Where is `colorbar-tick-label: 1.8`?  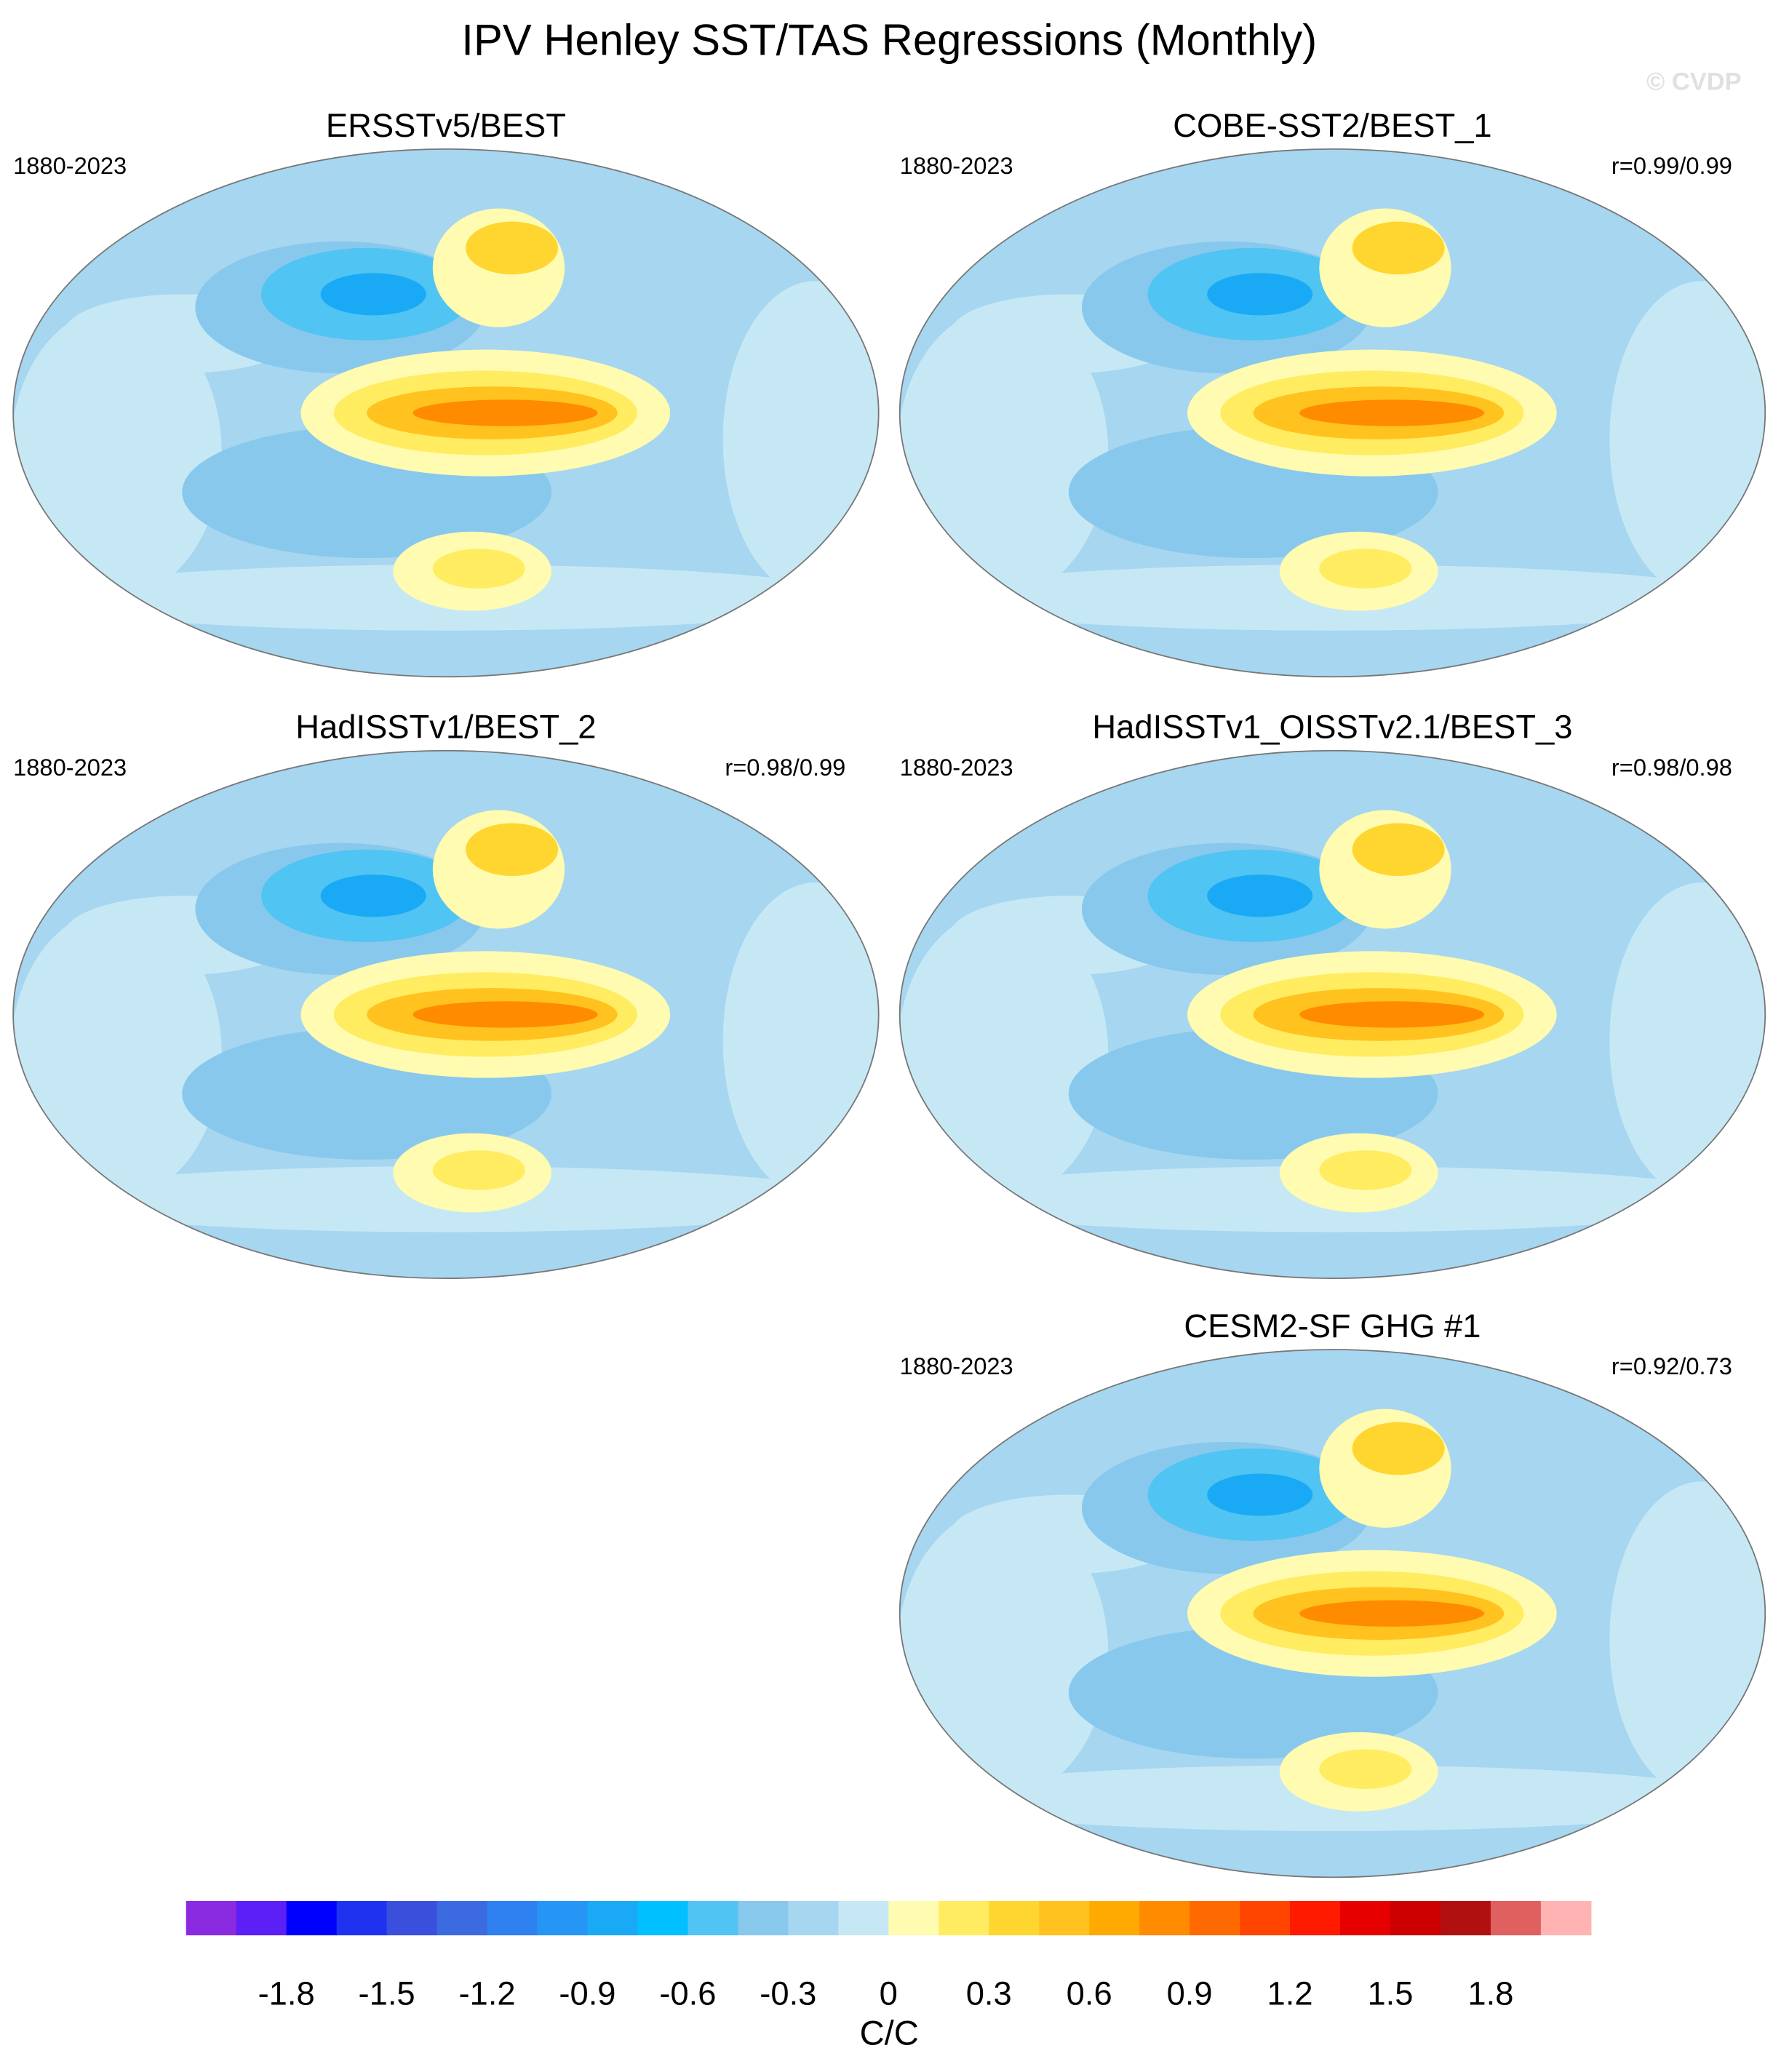 colorbar-tick-label: 1.8 is located at coordinates (1490, 1993).